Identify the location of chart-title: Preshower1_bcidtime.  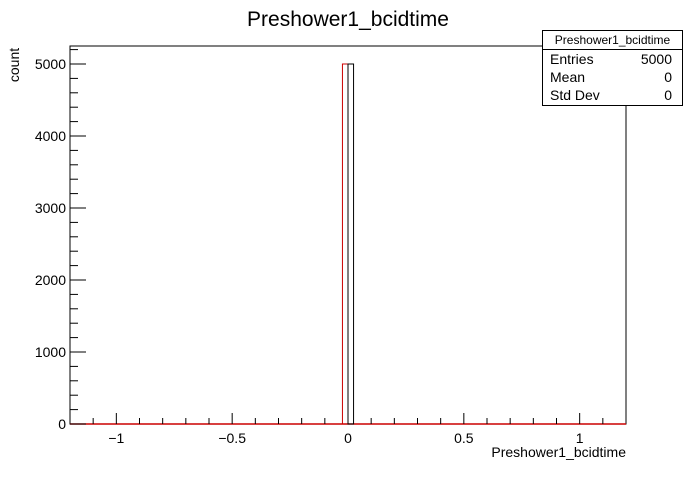
(348, 19).